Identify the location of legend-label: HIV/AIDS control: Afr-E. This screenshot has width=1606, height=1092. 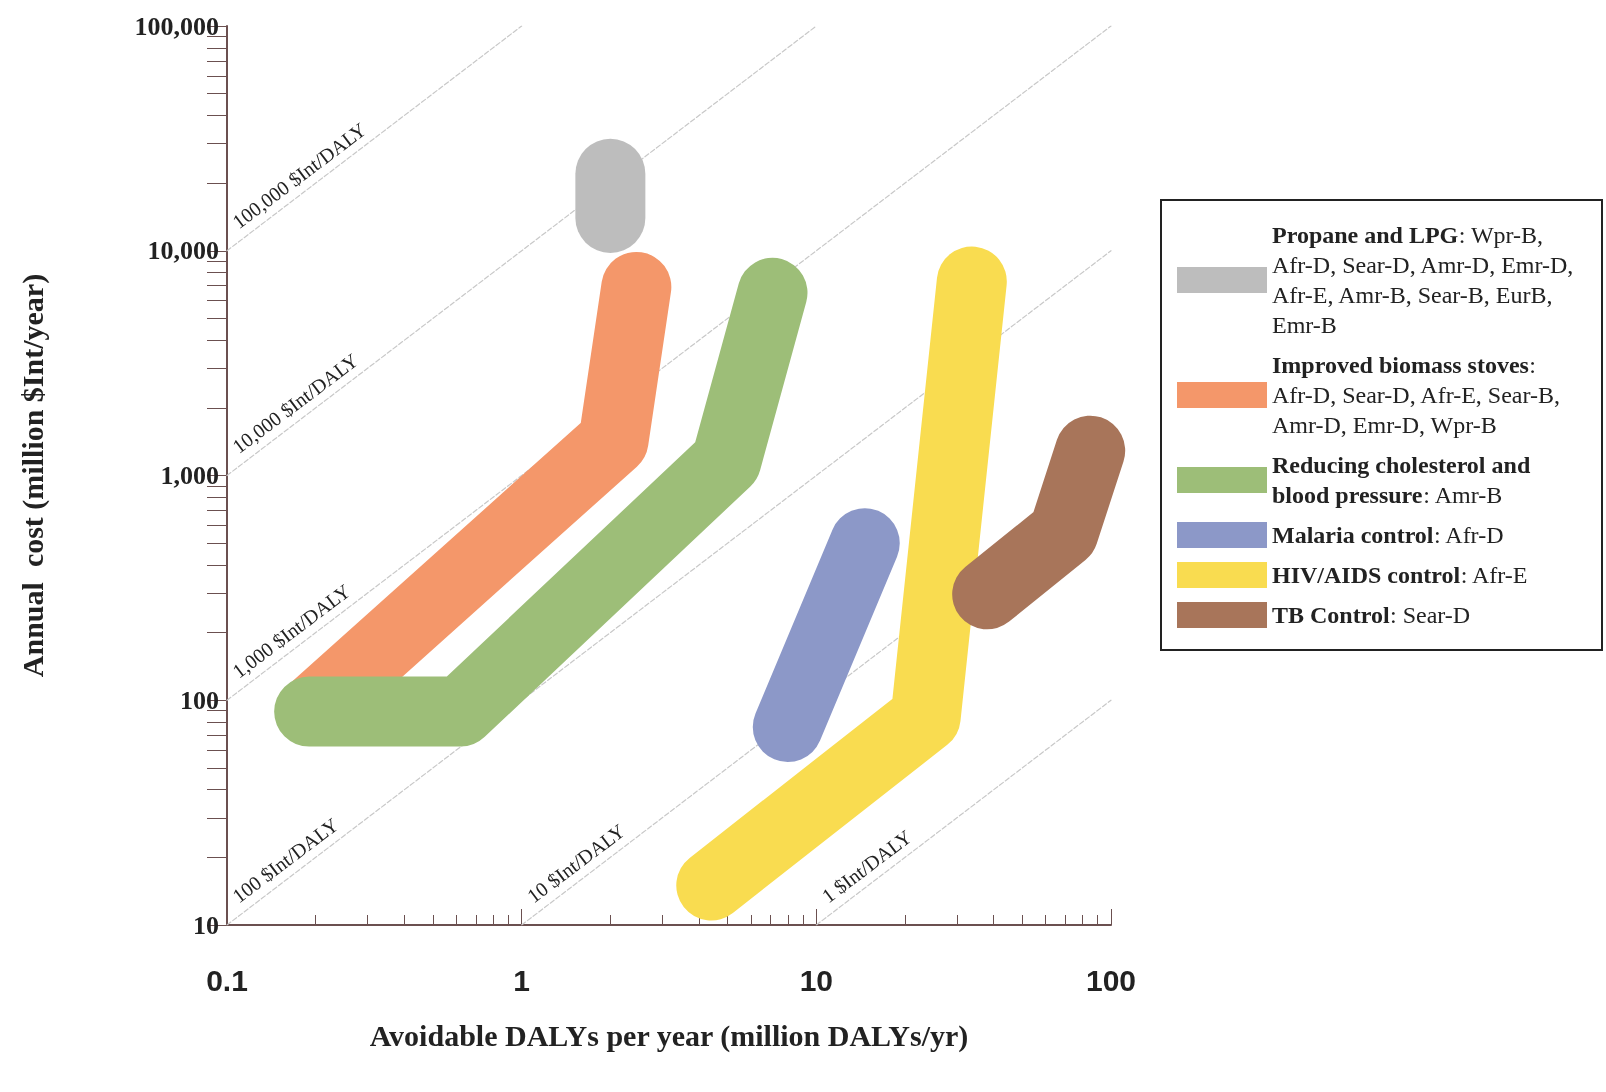
(1400, 575).